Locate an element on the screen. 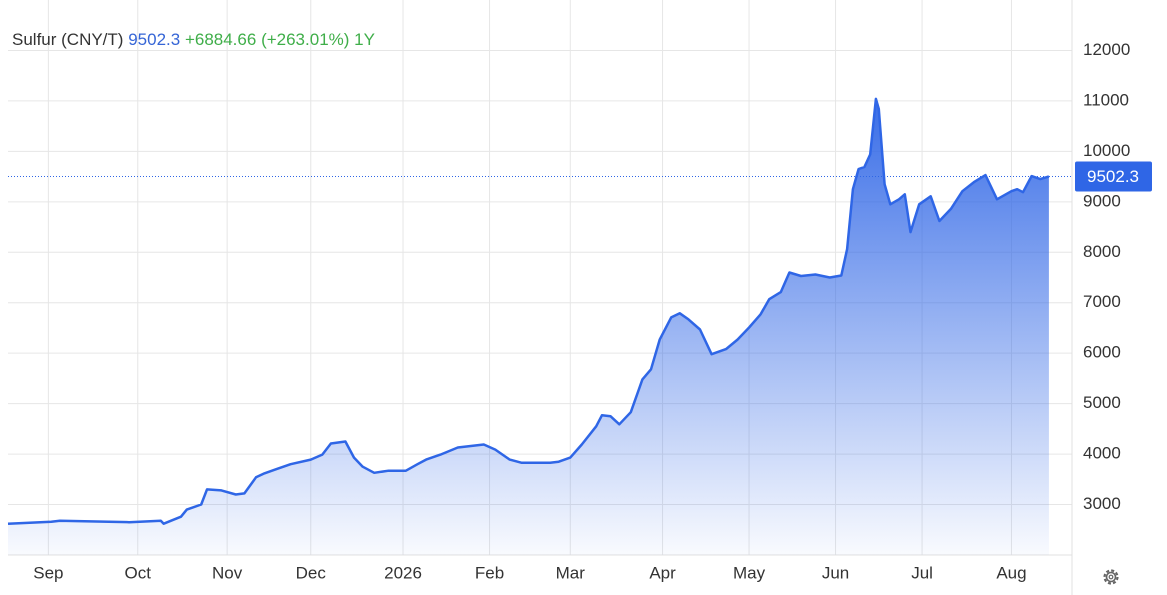  change: +6884.66 is located at coordinates (220, 39).